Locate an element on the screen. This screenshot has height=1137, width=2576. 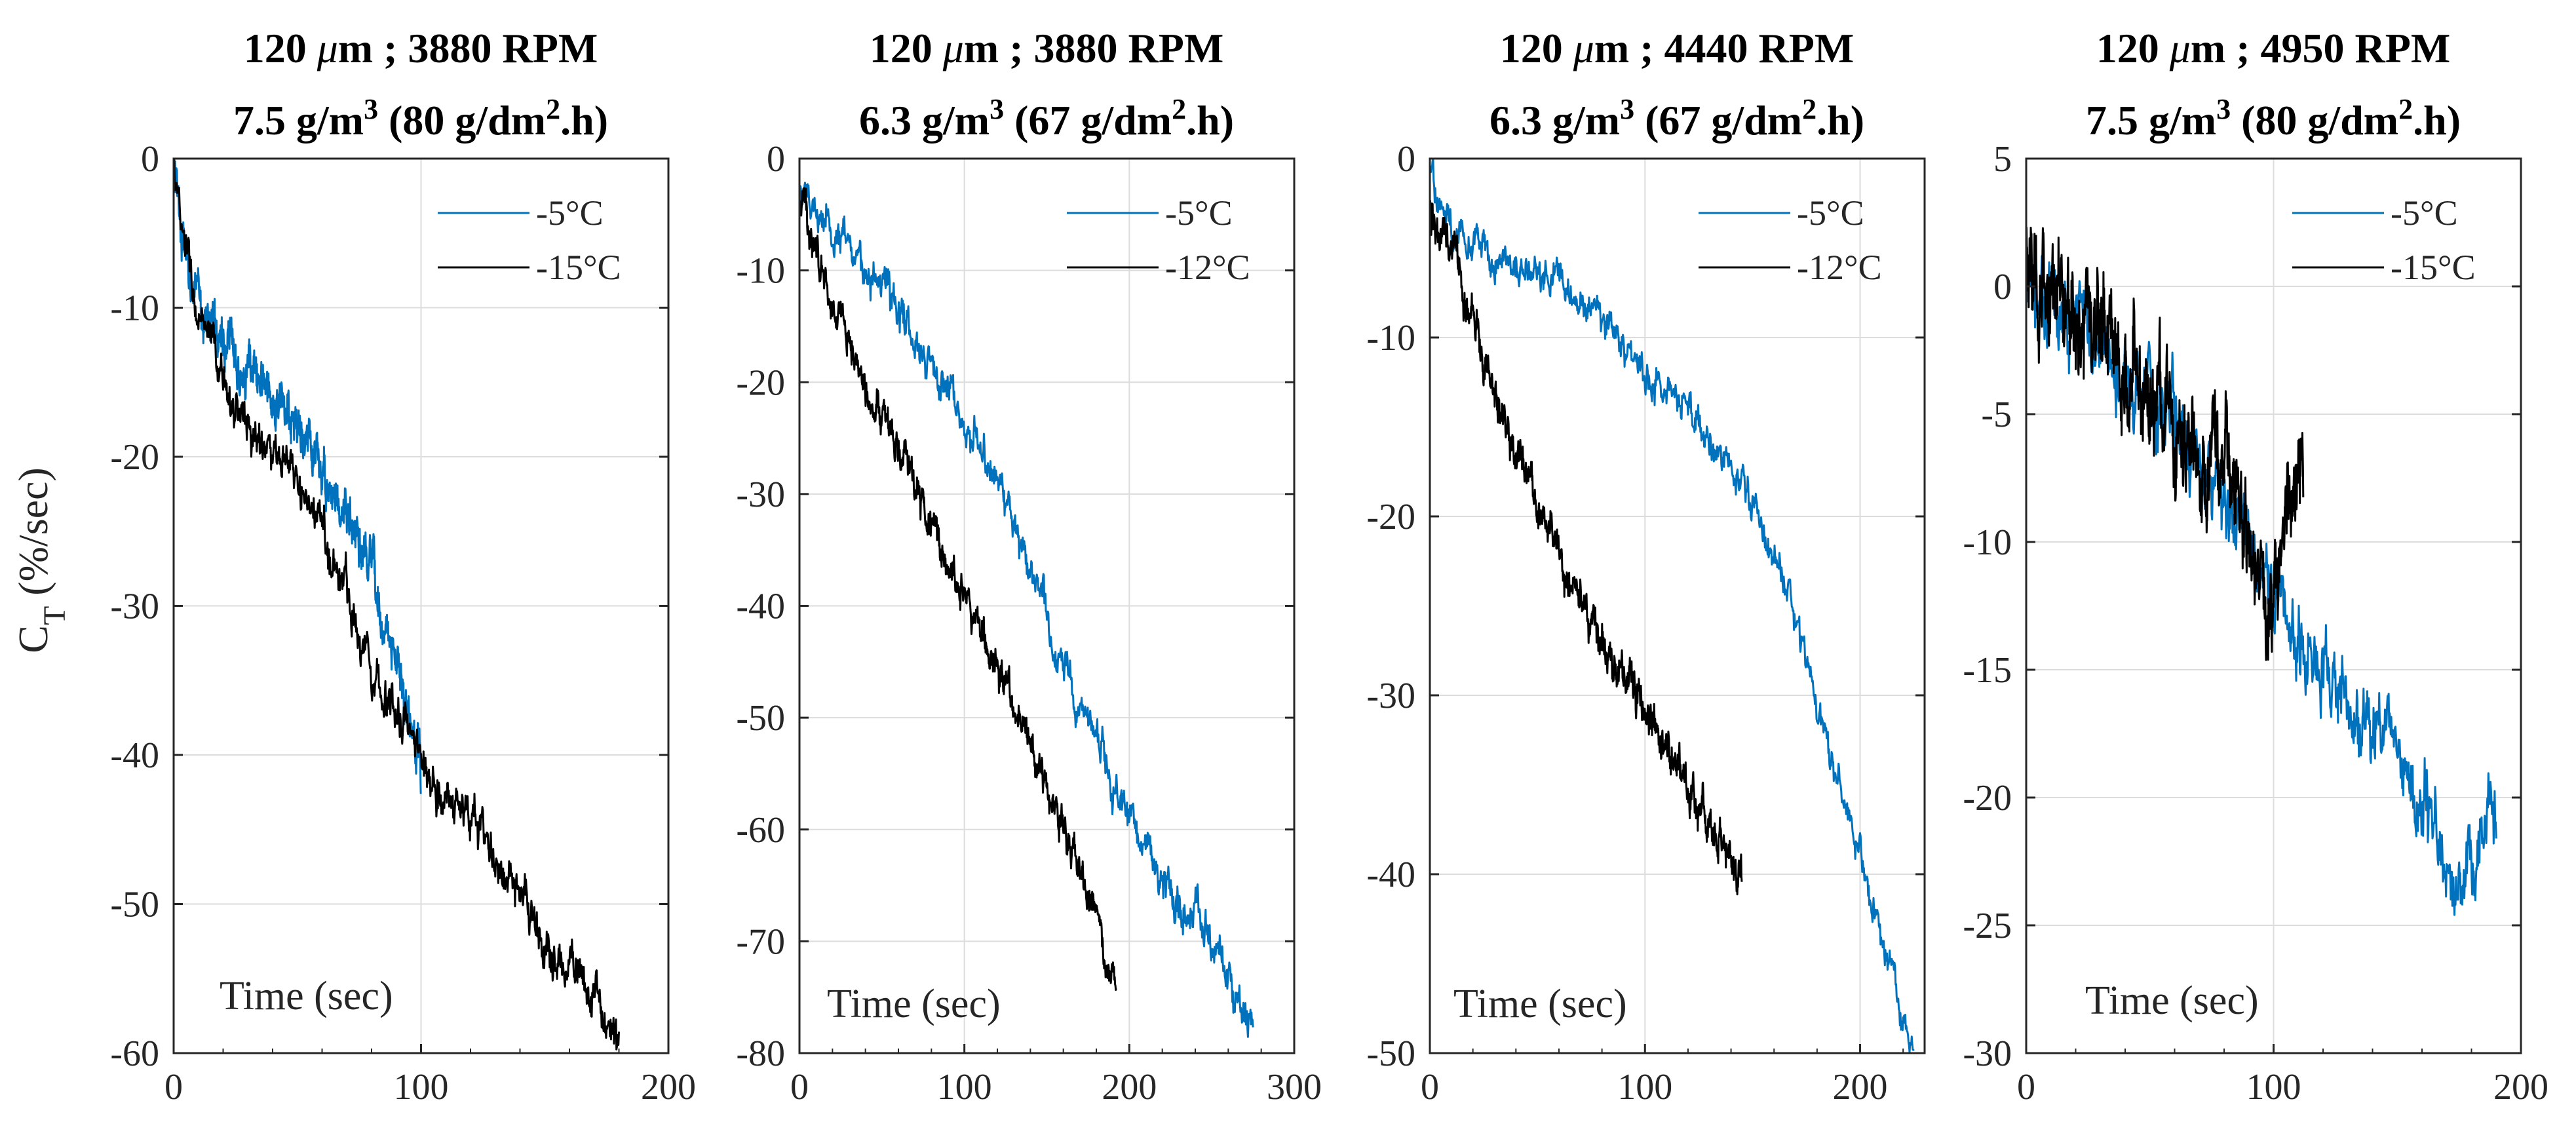
panel-3-legend: -5°C -12°C is located at coordinates (1790, 240).